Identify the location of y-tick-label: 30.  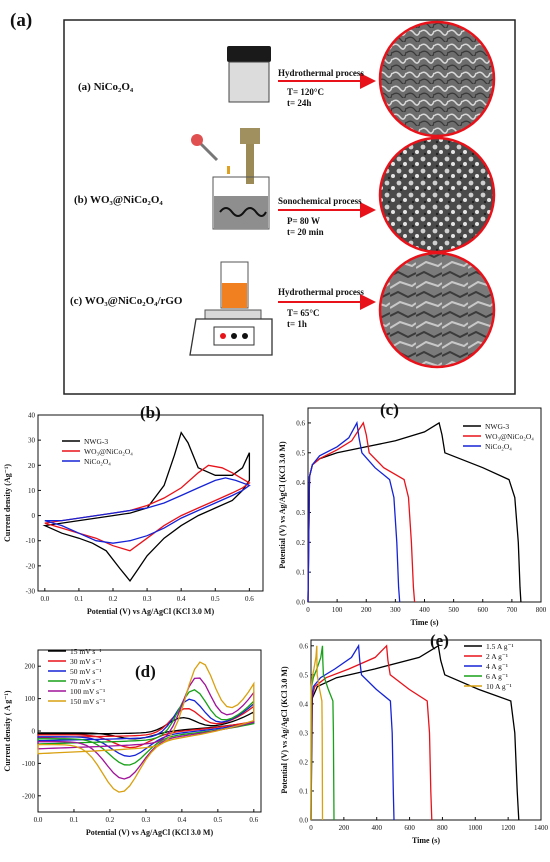
(32, 441).